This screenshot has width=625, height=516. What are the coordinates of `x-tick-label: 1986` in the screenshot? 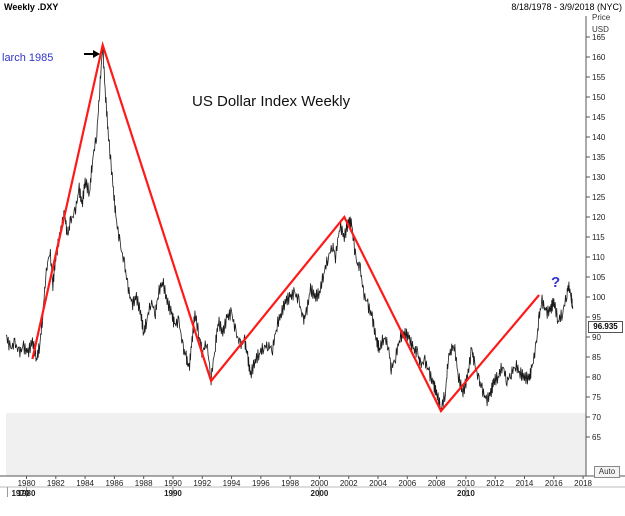 It's located at (114, 483).